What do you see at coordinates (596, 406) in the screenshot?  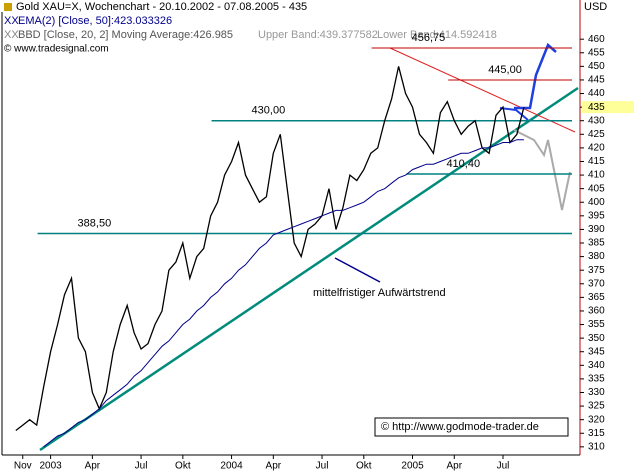 I see `y-tick-label: 325` at bounding box center [596, 406].